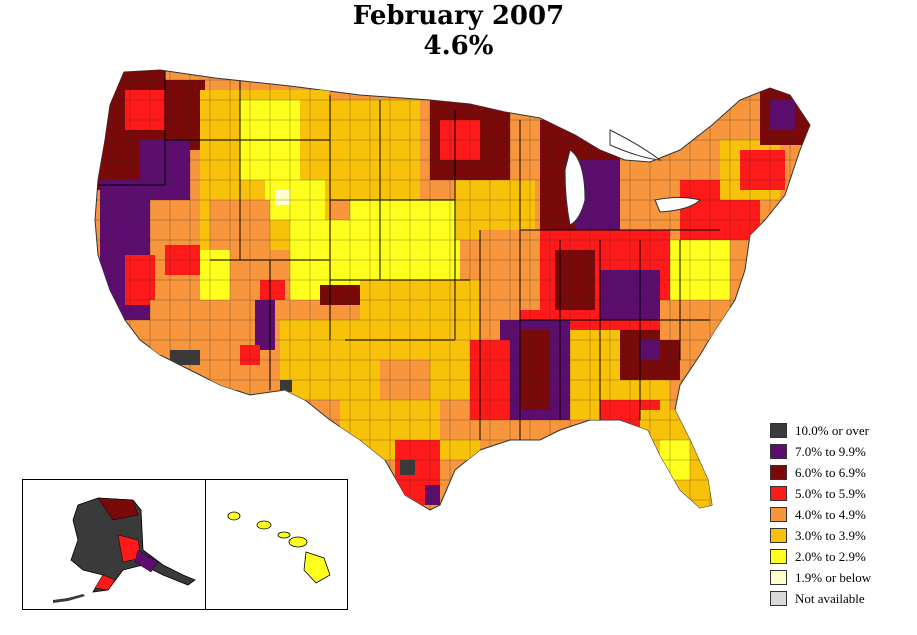  I want to click on legend-item: 2.0% to 2.9%, so click(840, 557).